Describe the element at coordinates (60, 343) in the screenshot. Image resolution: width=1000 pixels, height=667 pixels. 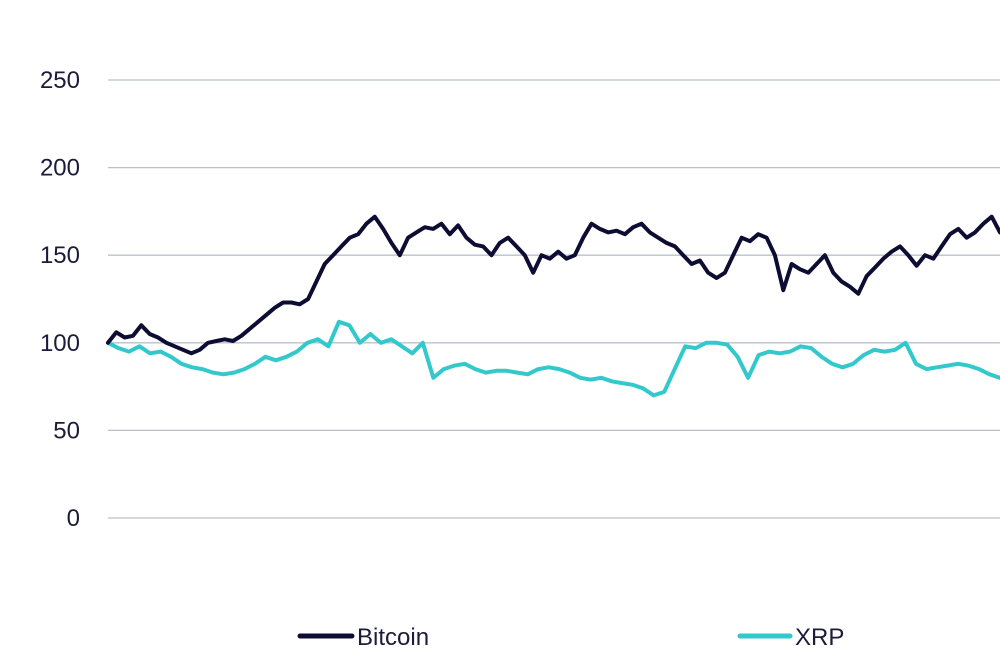
I see `y-tick-label: 100` at that location.